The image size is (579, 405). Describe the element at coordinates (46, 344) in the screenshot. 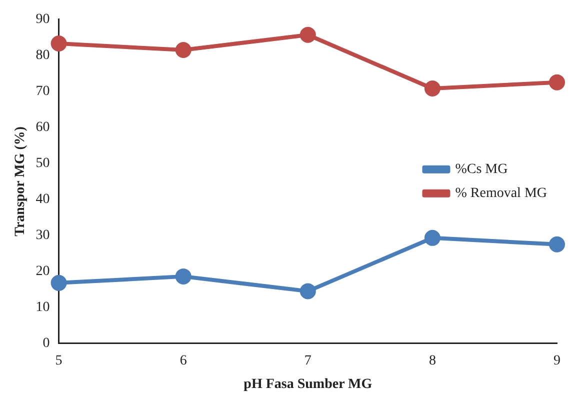

I see `y-tick-label: 0` at that location.